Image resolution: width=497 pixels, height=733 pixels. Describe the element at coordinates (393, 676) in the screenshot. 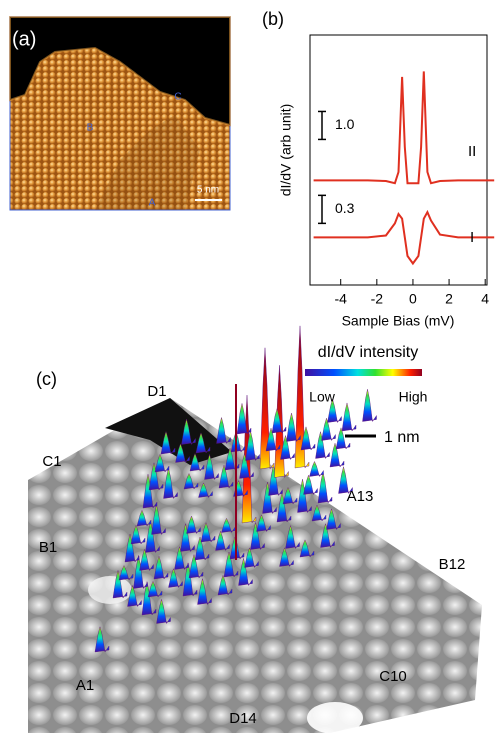

I see `site-label: C10` at that location.